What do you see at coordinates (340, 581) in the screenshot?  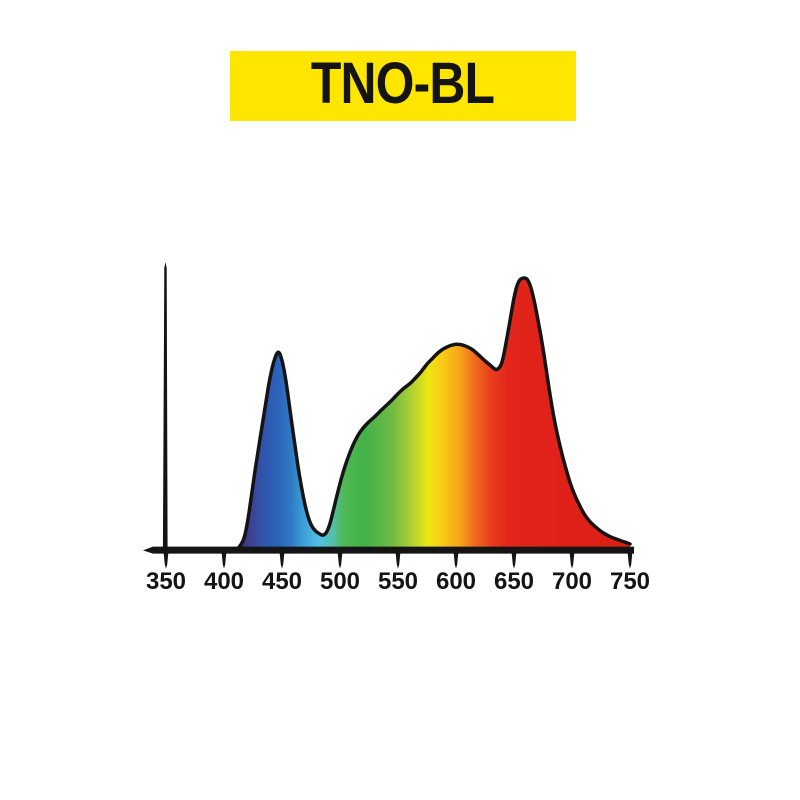 I see `x-tick-label: 500` at bounding box center [340, 581].